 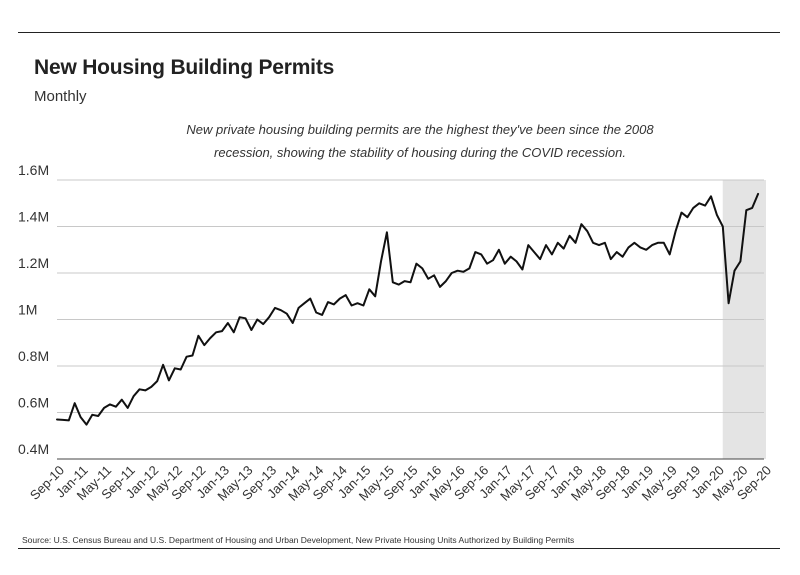 I want to click on chart-title: New Housing Building Permits, so click(x=184, y=67).